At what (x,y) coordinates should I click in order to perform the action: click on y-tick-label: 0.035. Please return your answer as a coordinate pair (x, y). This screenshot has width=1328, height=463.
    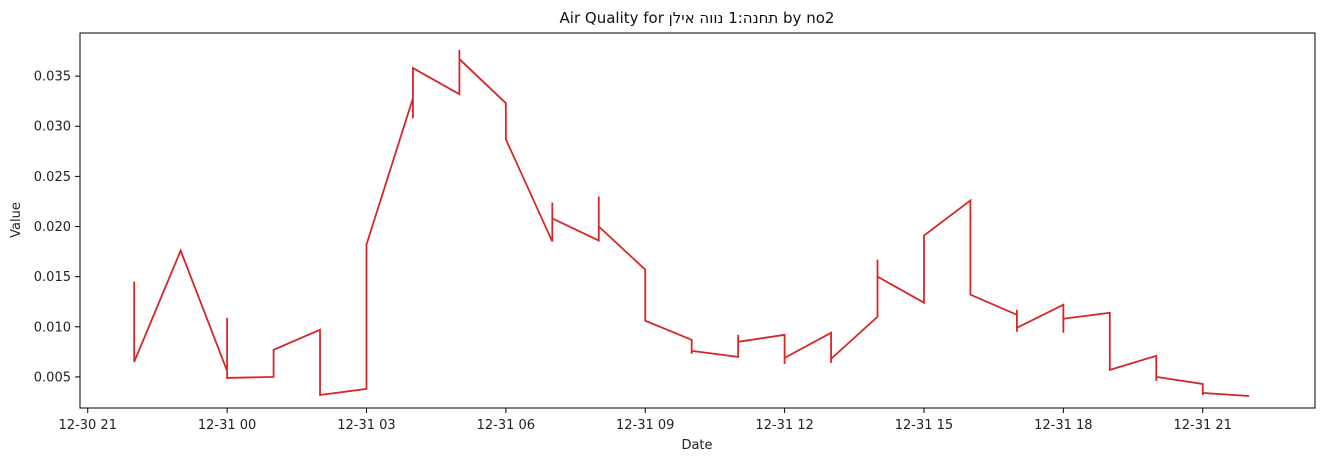
    Looking at the image, I should click on (52, 77).